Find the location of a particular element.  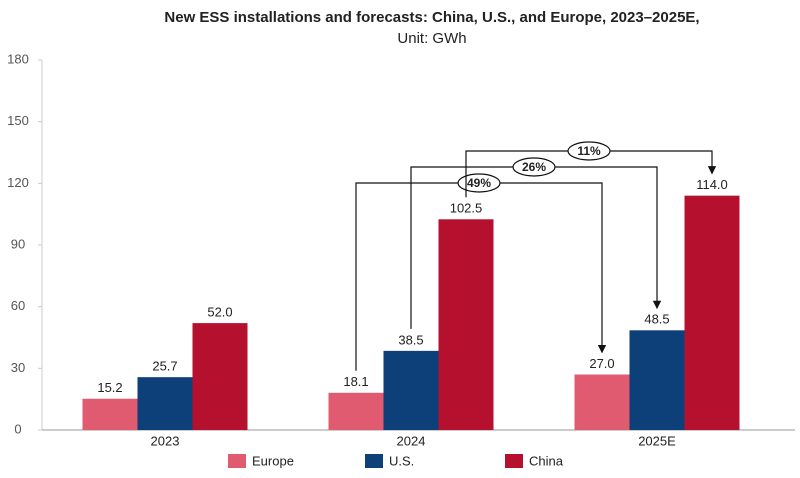

legend-label: U.S. is located at coordinates (401, 460).